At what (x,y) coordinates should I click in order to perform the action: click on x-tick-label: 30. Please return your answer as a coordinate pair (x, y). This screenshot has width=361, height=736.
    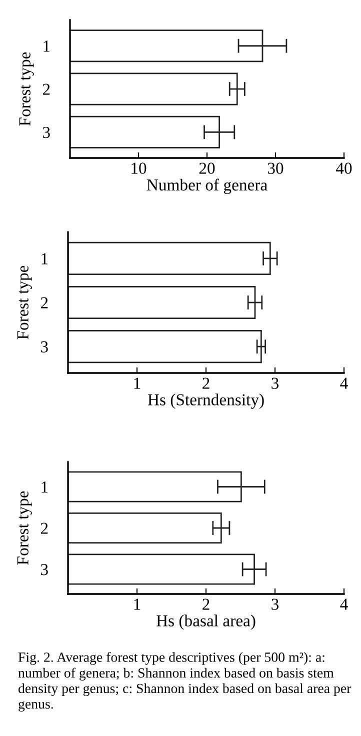
    Looking at the image, I should click on (276, 168).